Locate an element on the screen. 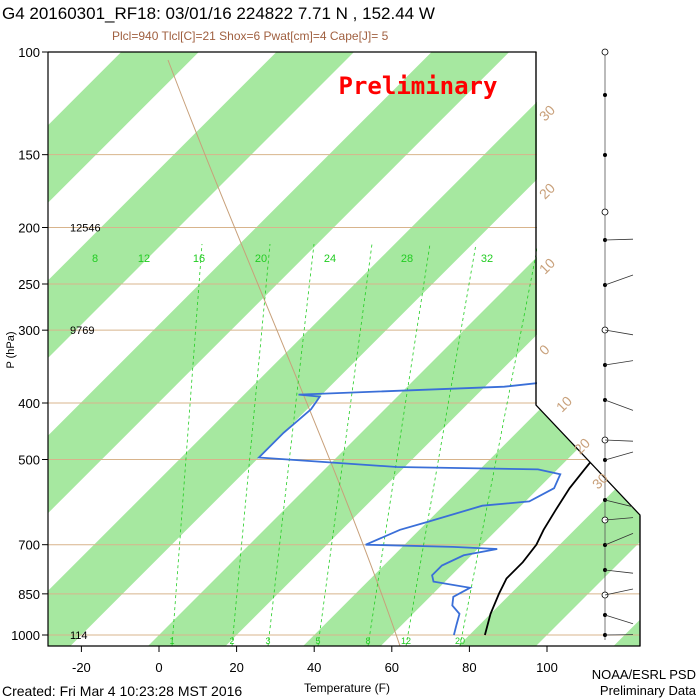 This screenshot has width=700, height=700. org-label: NOAA/ESRL PSD is located at coordinates (643, 674).